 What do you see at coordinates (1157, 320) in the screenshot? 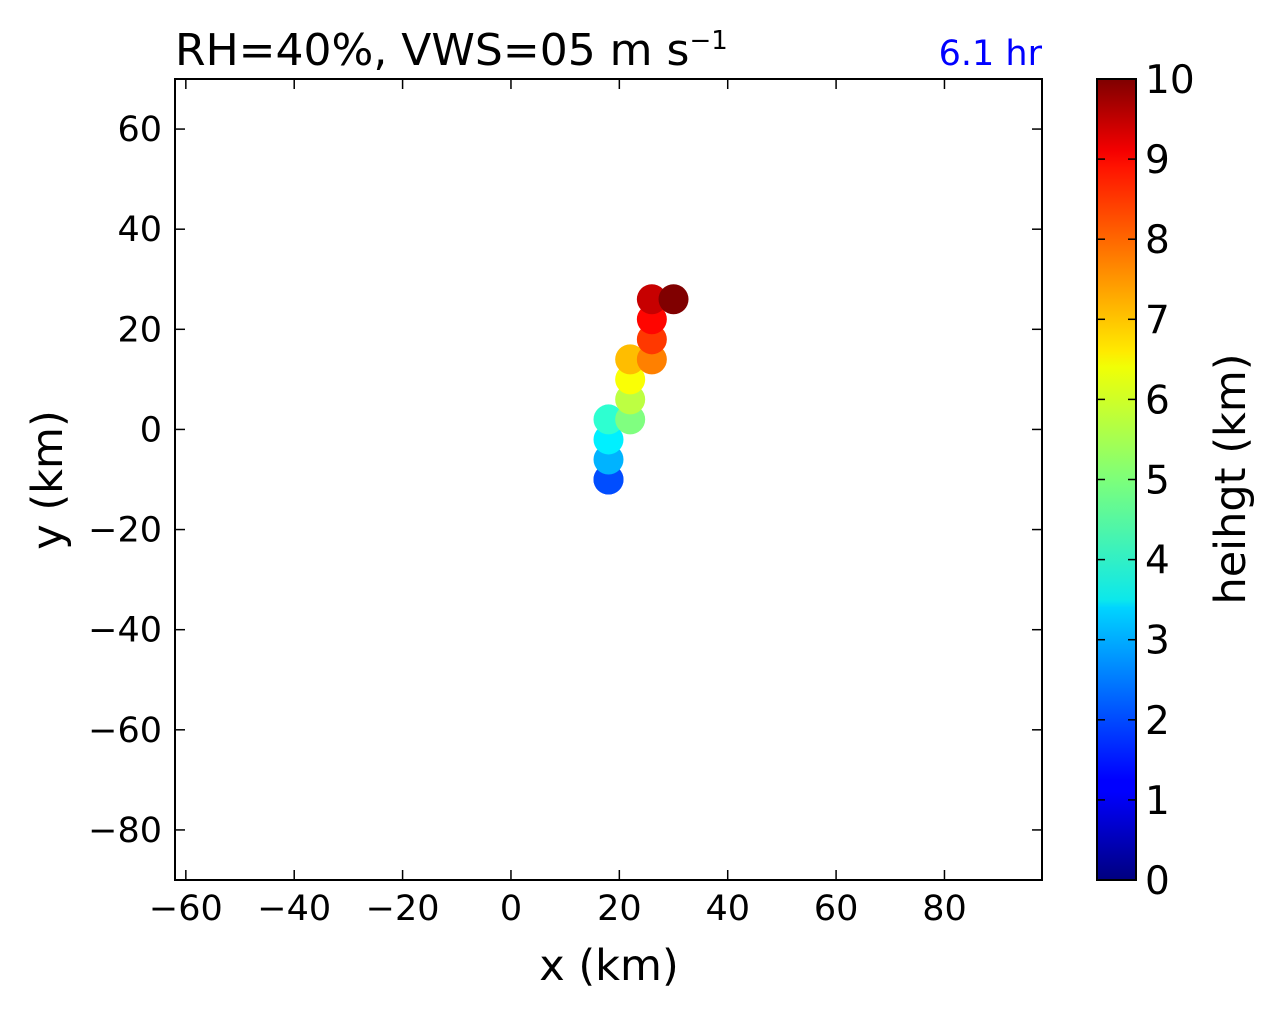
I see `colorbar-tick-label: 7` at bounding box center [1157, 320].